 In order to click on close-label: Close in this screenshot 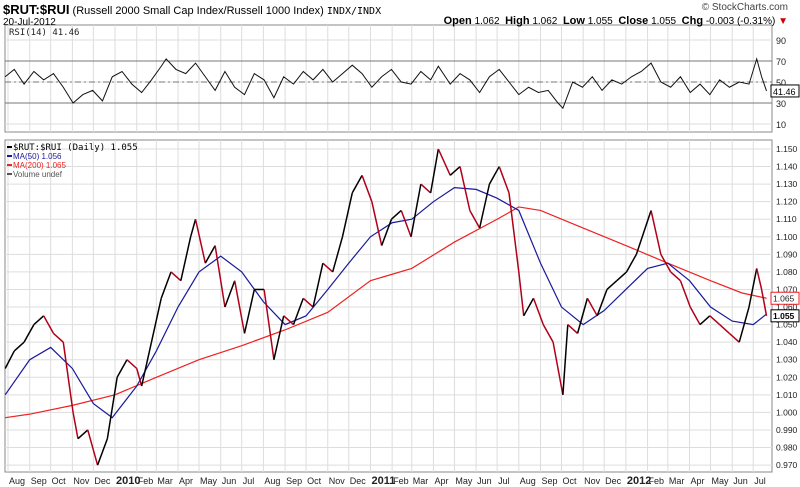, I will do `click(633, 21)`.